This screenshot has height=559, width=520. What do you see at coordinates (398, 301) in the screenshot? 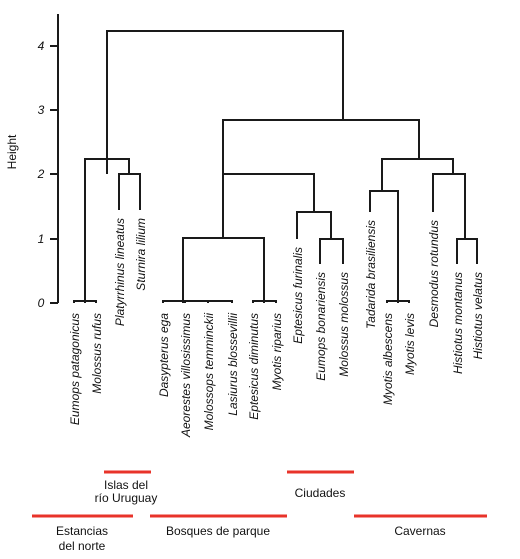
I see `branch-myotis` at bounding box center [398, 301].